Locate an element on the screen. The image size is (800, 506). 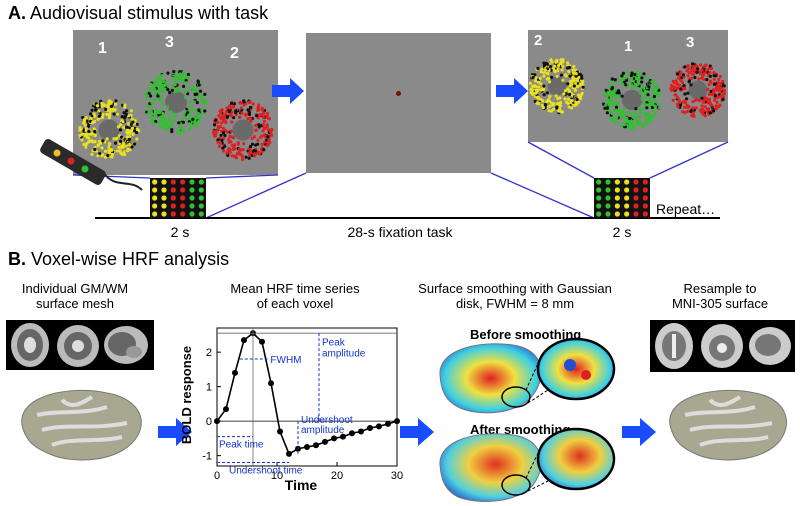
fixation-dot is located at coordinates (398, 93).